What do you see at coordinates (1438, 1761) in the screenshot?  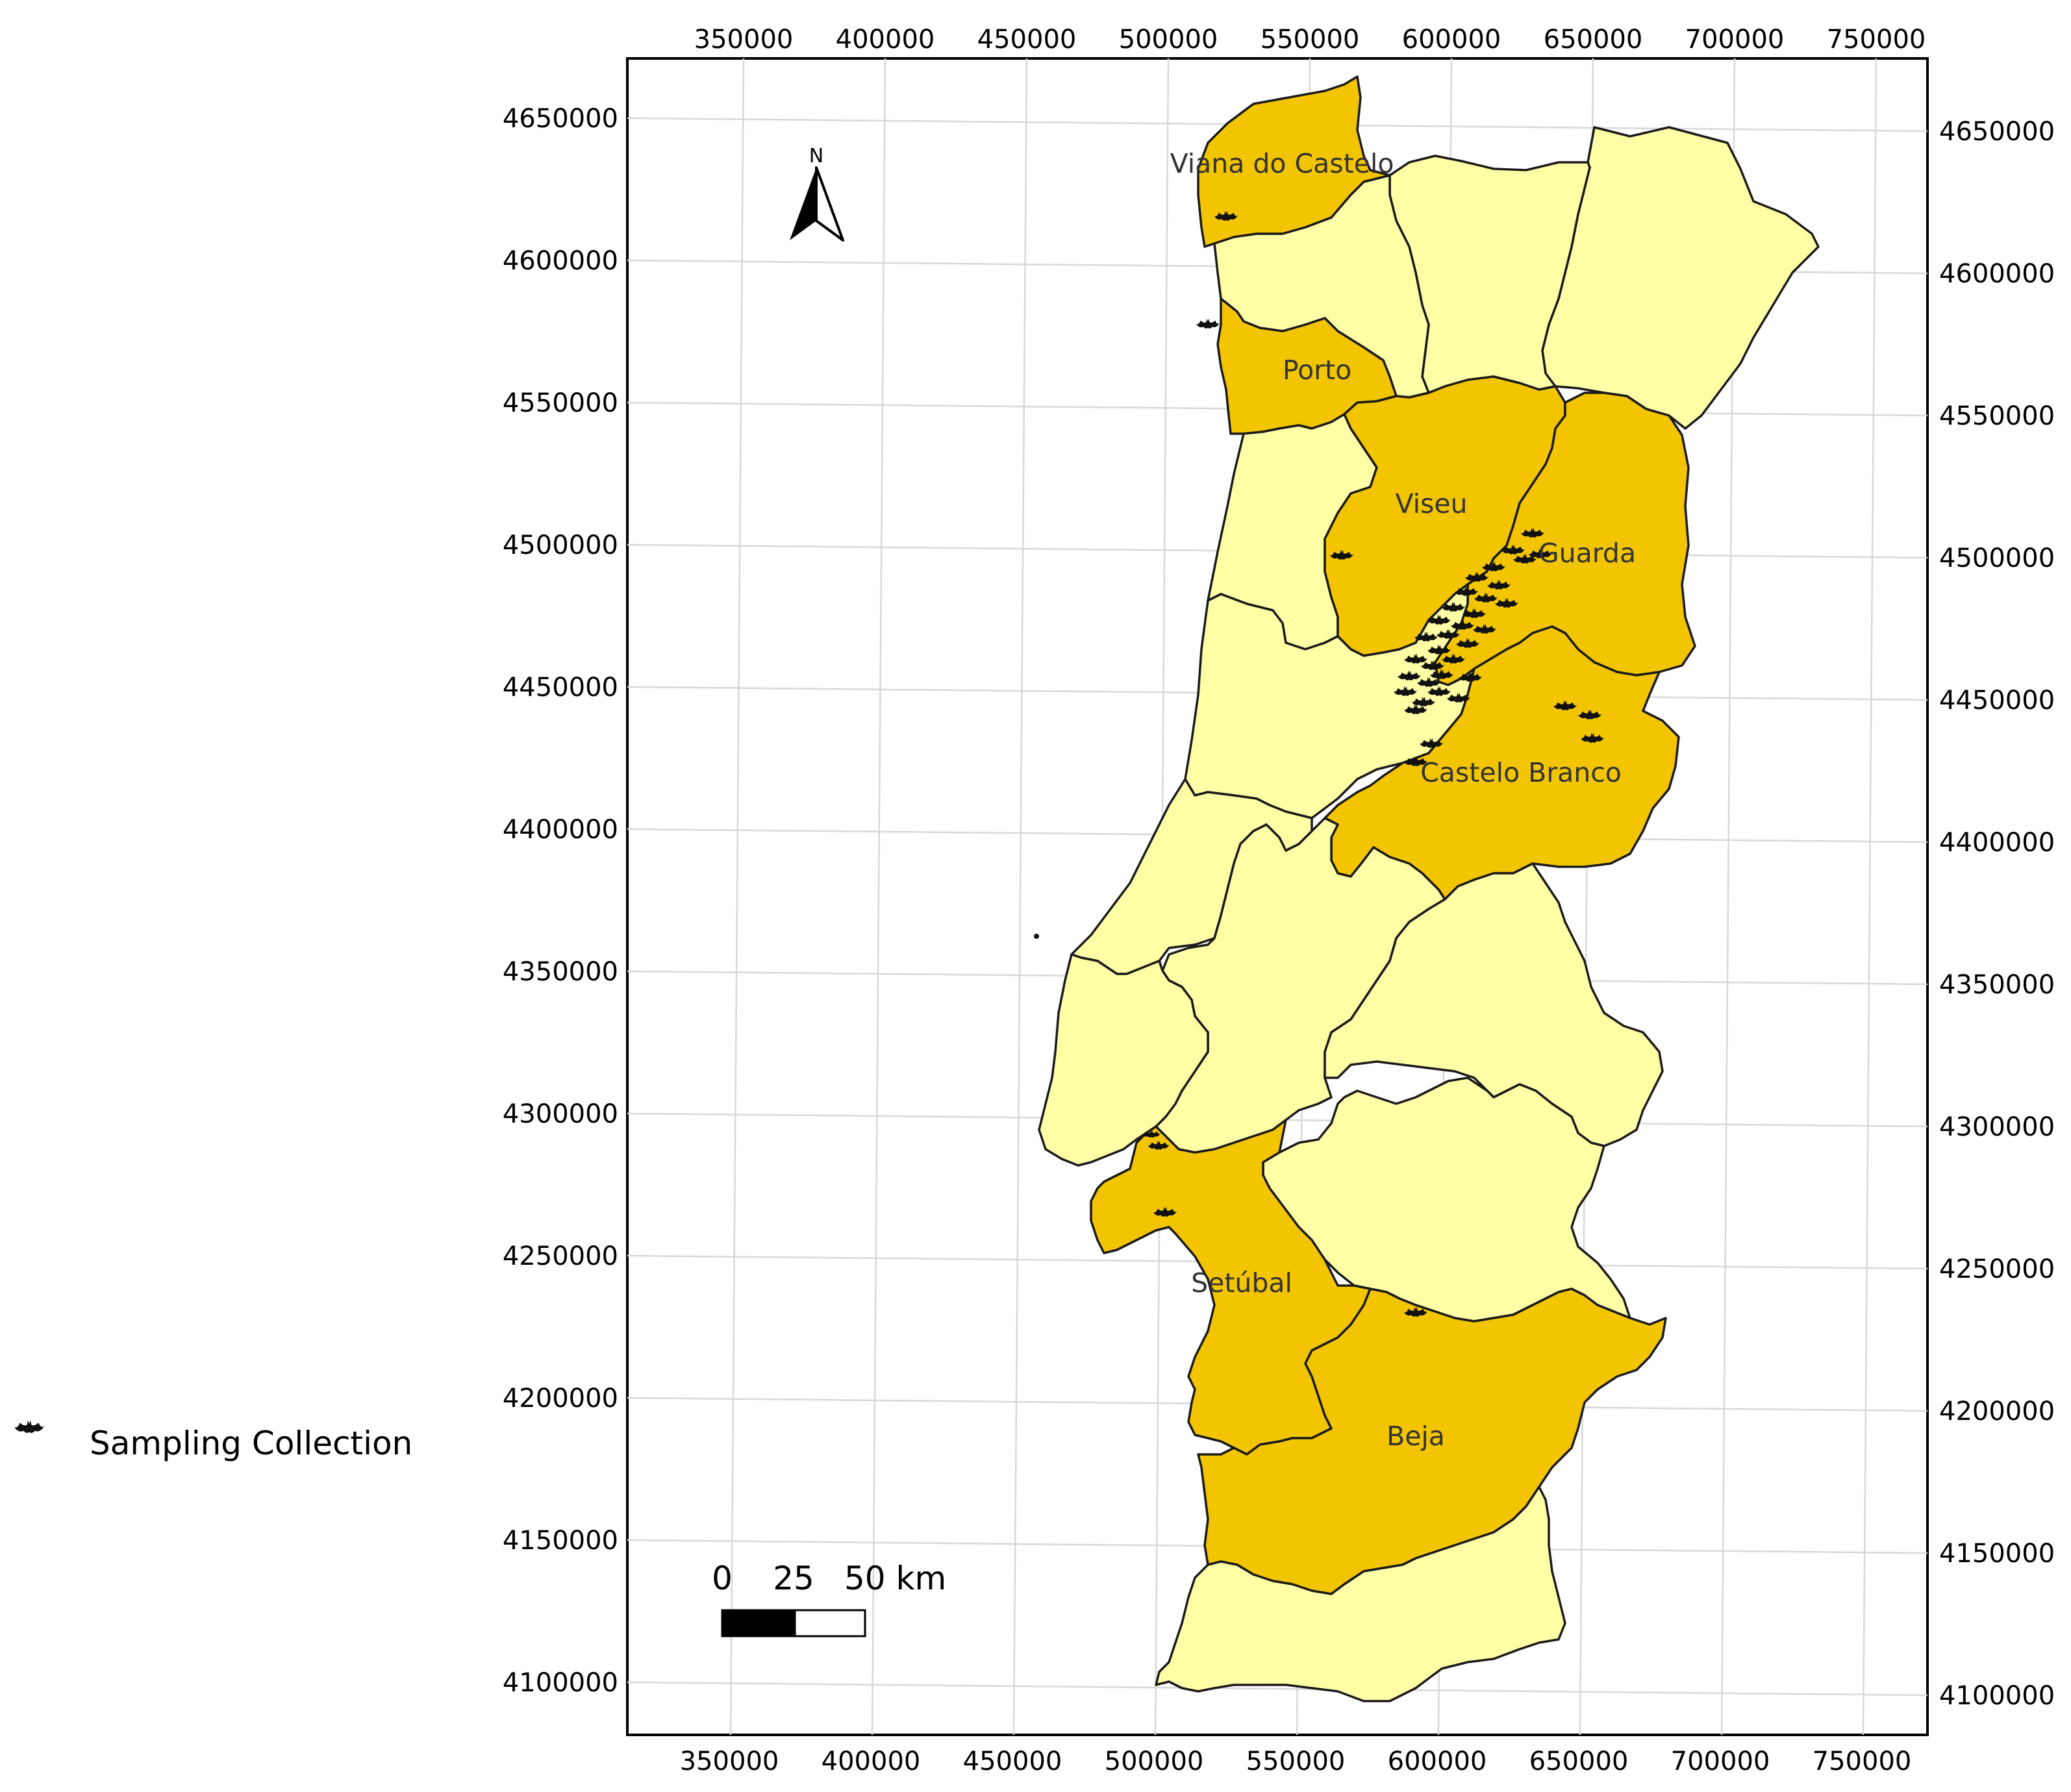 I see `x-tick-label-bottom: 600000` at bounding box center [1438, 1761].